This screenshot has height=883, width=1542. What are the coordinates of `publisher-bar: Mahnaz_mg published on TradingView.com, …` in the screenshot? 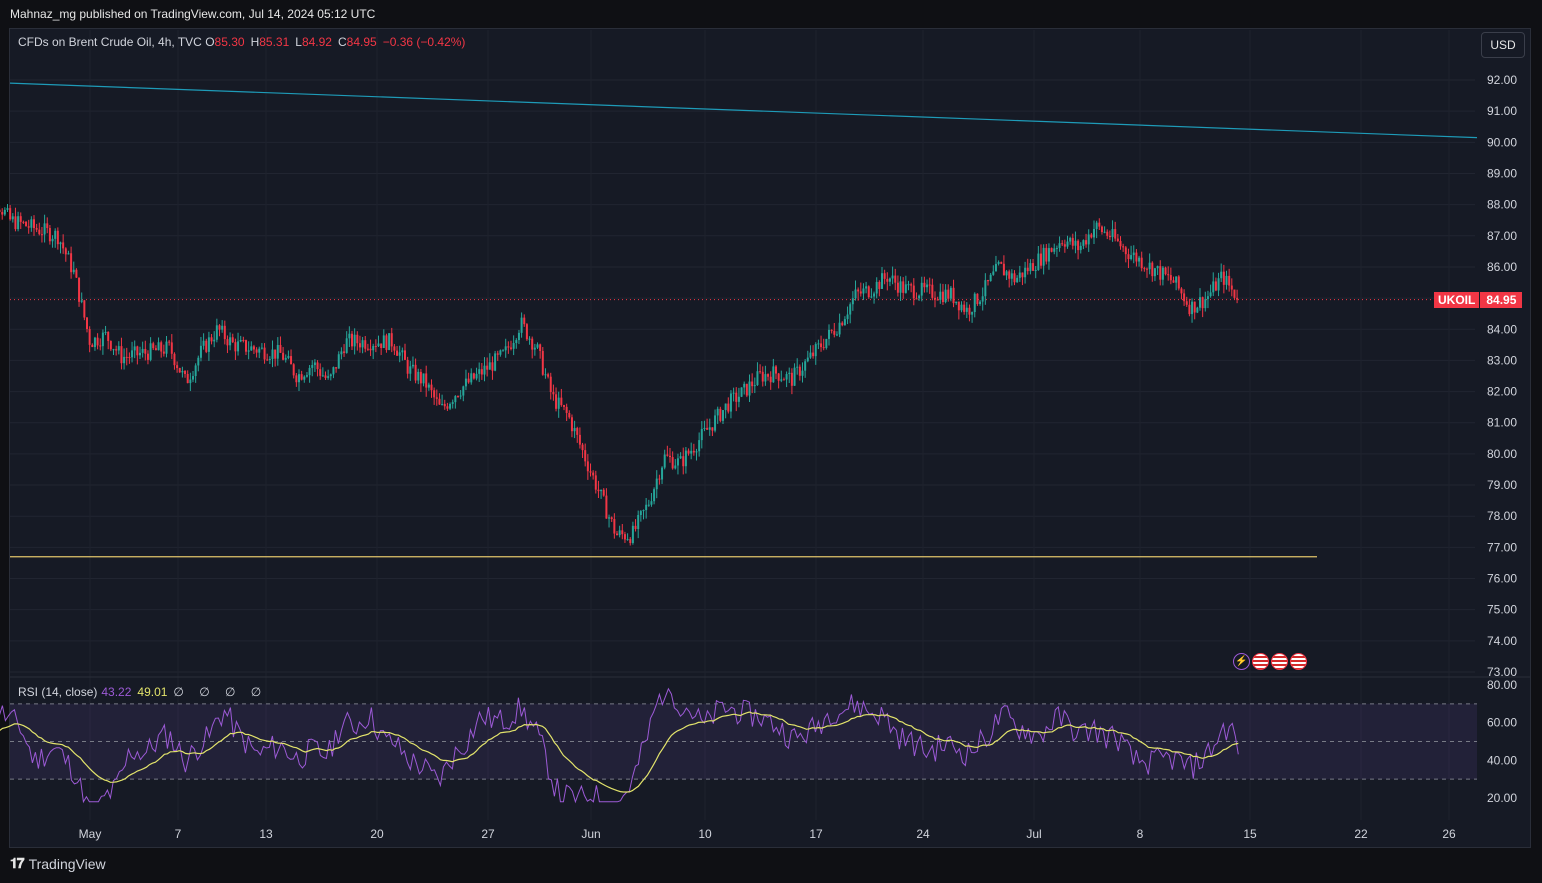 It's located at (771, 14).